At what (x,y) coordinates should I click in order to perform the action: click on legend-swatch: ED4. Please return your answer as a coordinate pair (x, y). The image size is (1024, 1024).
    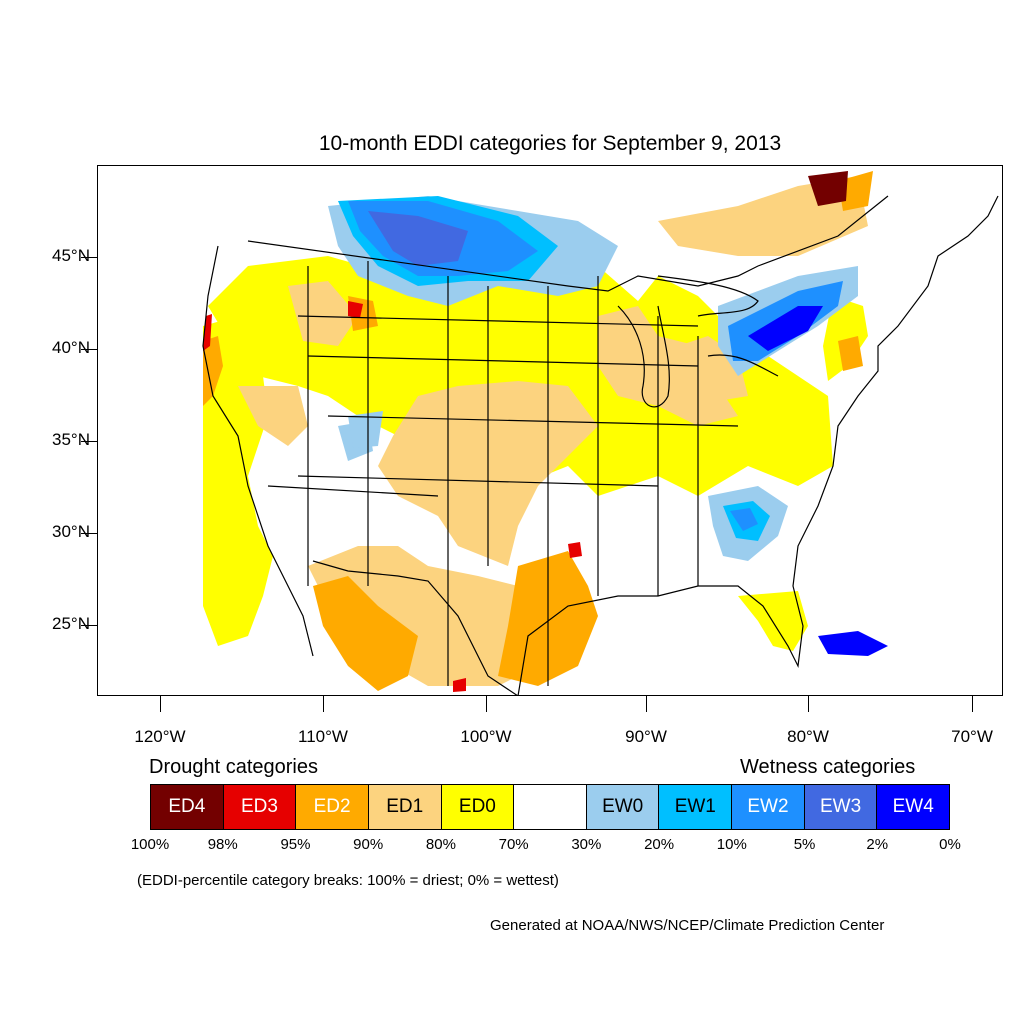
    Looking at the image, I should click on (187, 807).